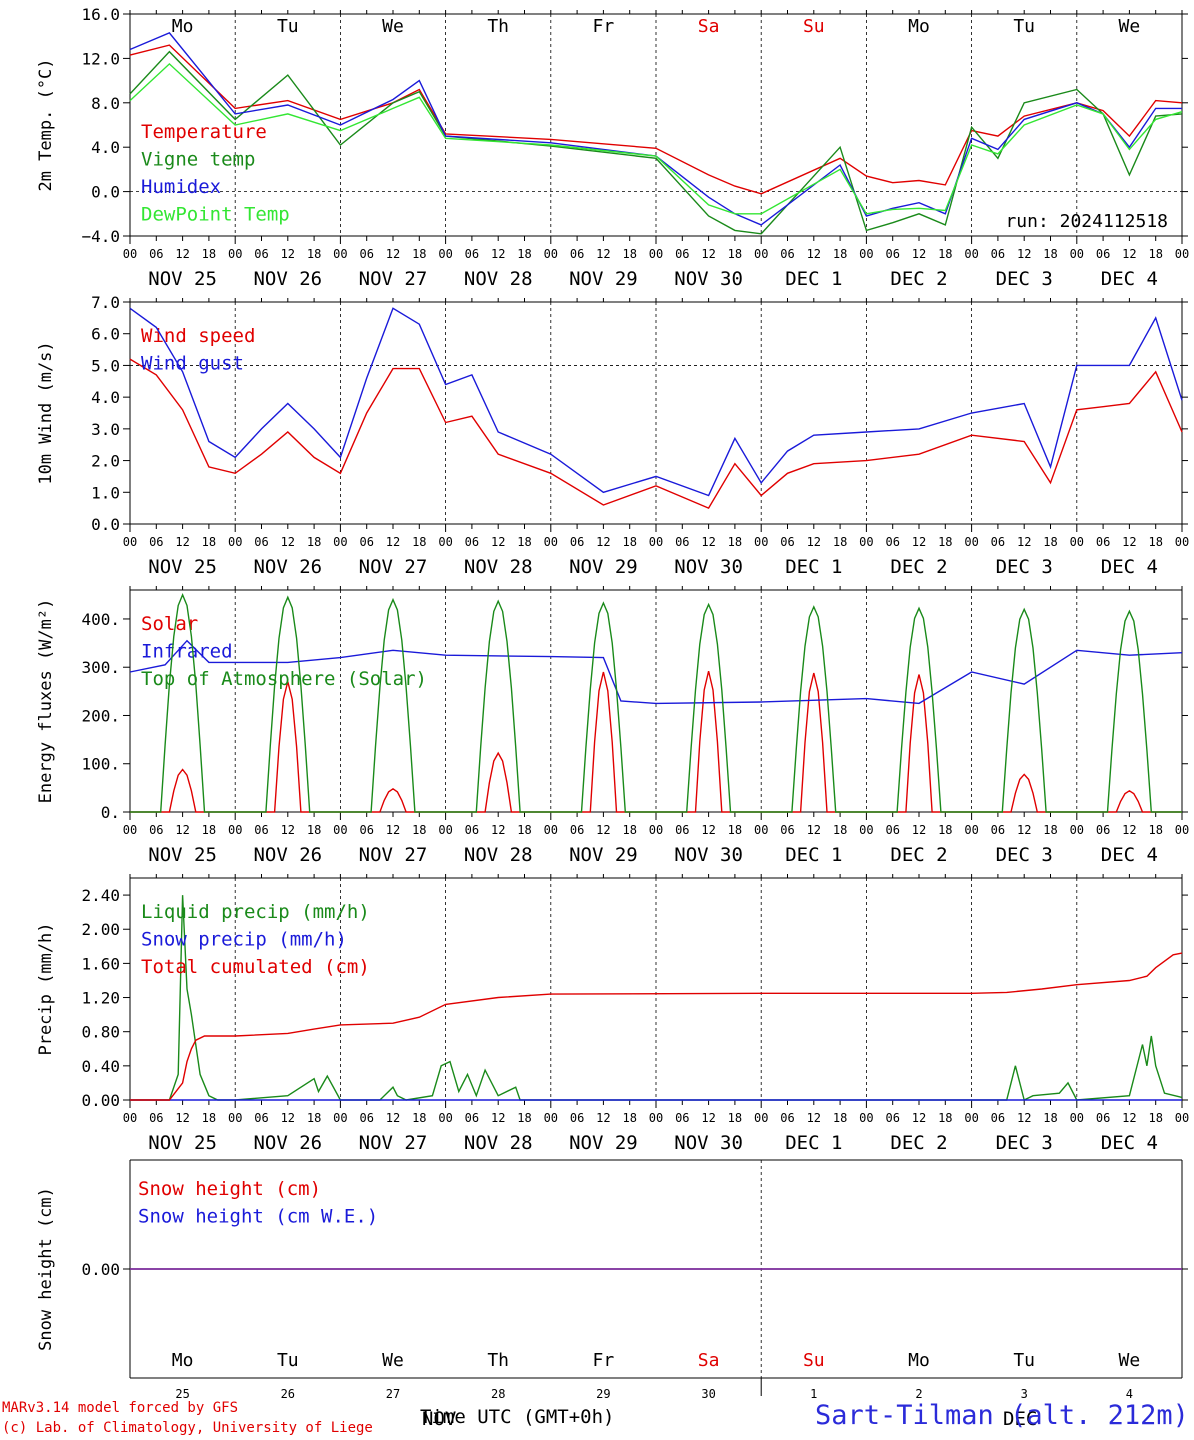  I want to click on series-line-humidex, so click(655, 129).